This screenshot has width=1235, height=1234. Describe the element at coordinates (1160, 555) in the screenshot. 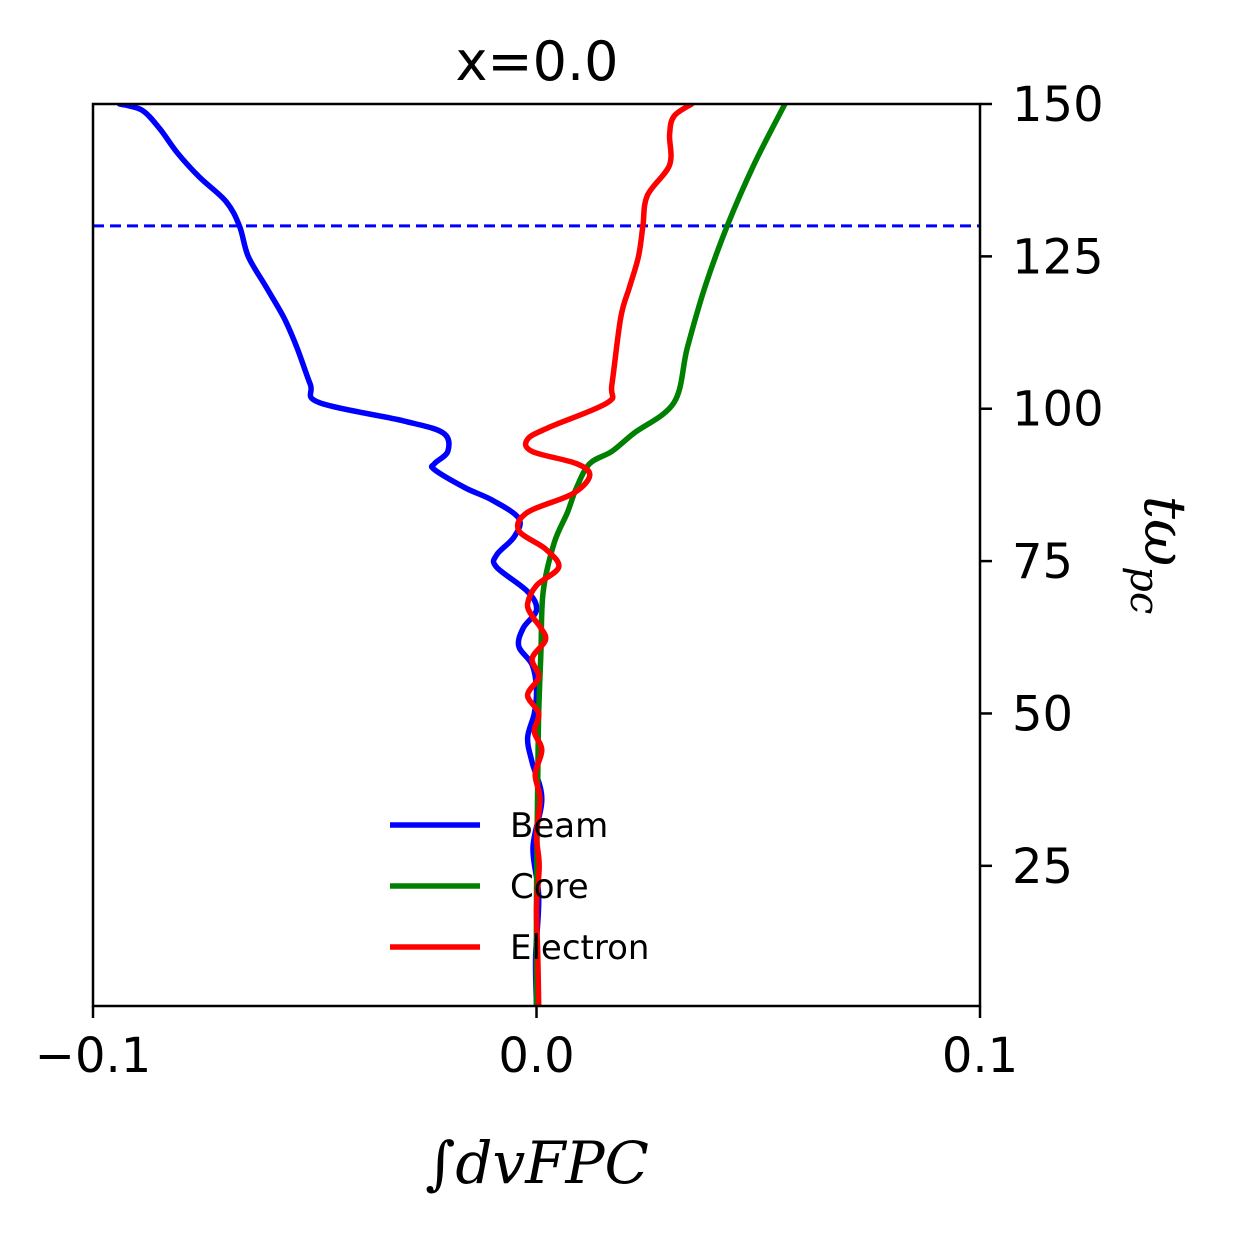

I see `y-axis-label: tωpc` at that location.